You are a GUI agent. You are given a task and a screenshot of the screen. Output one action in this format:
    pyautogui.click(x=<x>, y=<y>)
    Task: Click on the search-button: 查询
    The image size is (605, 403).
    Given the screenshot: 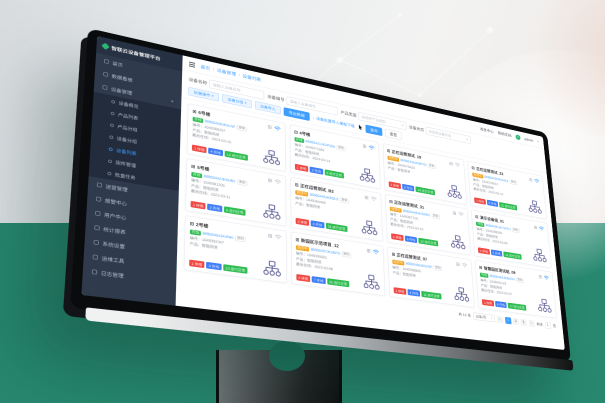 What is the action you would take?
    pyautogui.click(x=374, y=130)
    